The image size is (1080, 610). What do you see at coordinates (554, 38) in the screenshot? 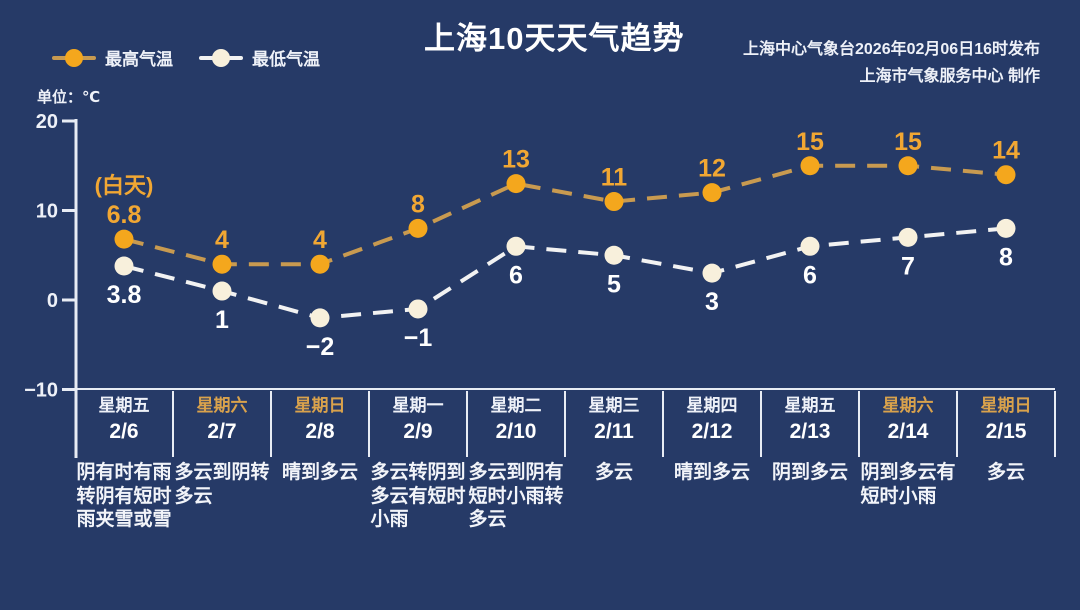
I see `page-title: 上海10天天气趋势` at bounding box center [554, 38].